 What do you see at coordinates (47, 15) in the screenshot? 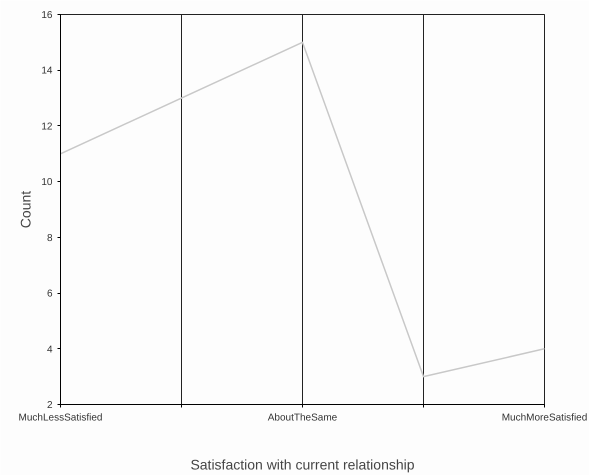
I see `y-tick-label: 16` at bounding box center [47, 15].